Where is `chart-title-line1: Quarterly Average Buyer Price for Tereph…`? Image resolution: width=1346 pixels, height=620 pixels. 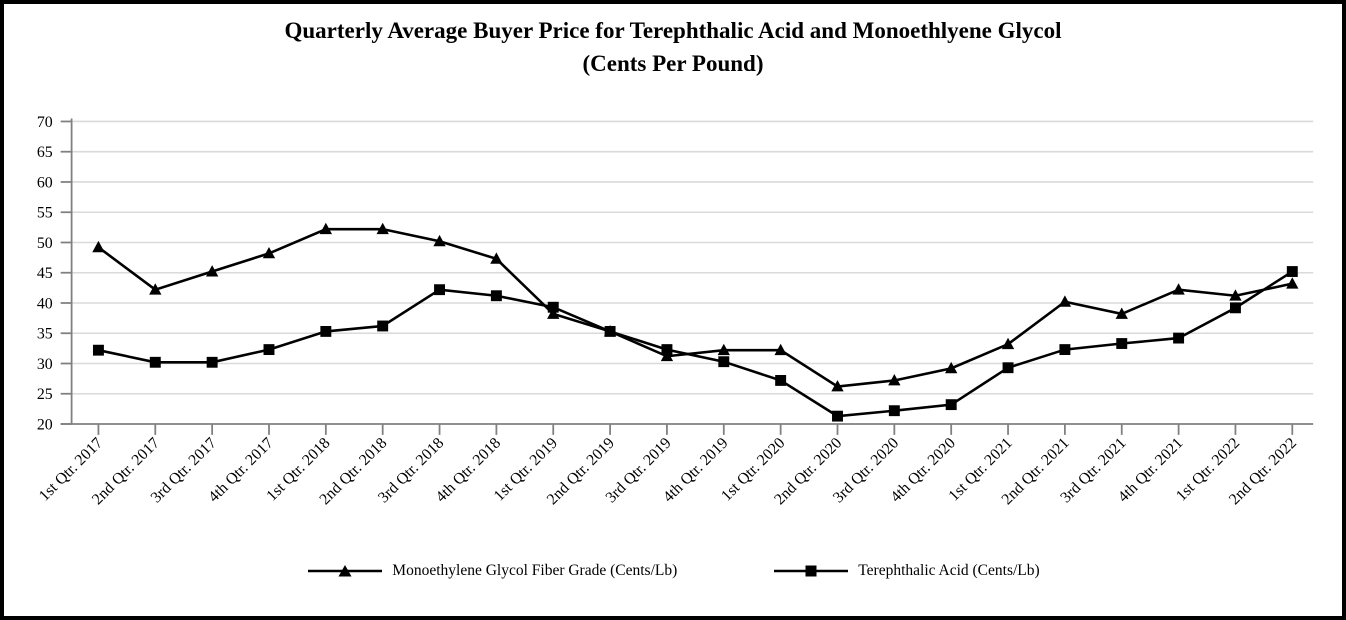 chart-title-line1: Quarterly Average Buyer Price for Tereph… is located at coordinates (673, 30).